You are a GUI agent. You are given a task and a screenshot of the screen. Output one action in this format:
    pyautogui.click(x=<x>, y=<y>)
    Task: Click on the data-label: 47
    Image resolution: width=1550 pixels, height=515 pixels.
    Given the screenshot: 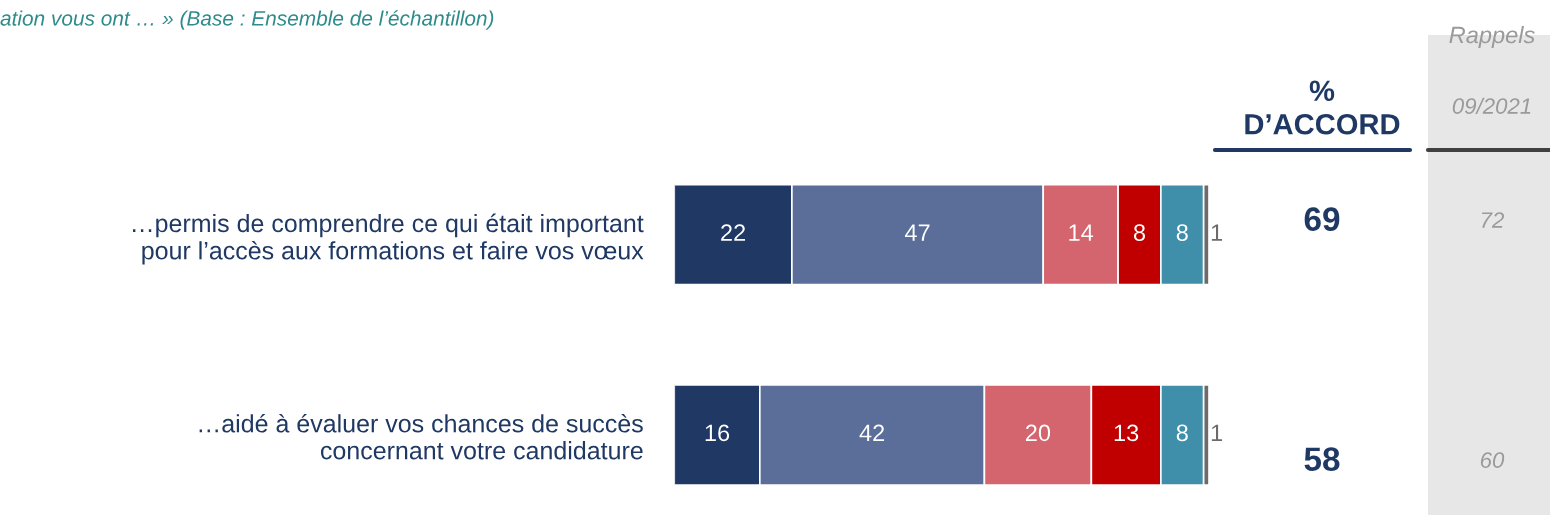 What is the action you would take?
    pyautogui.click(x=917, y=232)
    